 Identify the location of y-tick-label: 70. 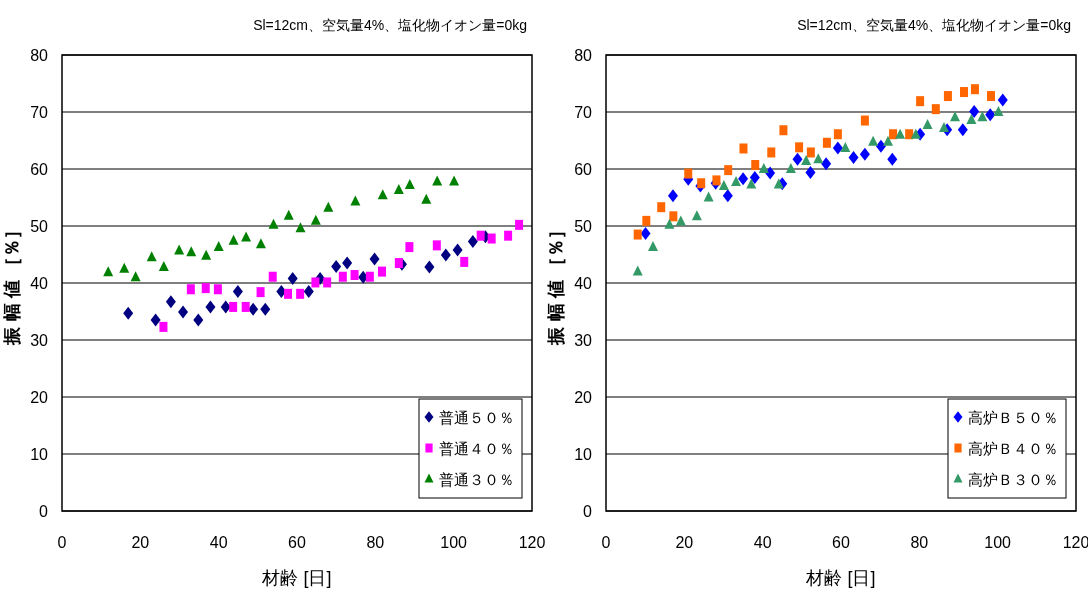
(39, 112).